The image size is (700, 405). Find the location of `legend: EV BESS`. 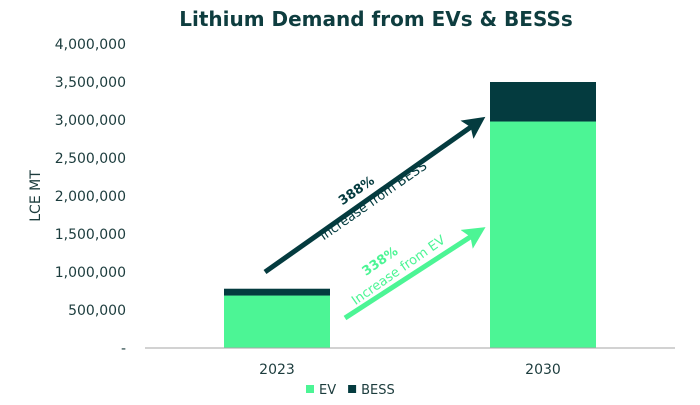

legend: EV BESS is located at coordinates (350, 390).